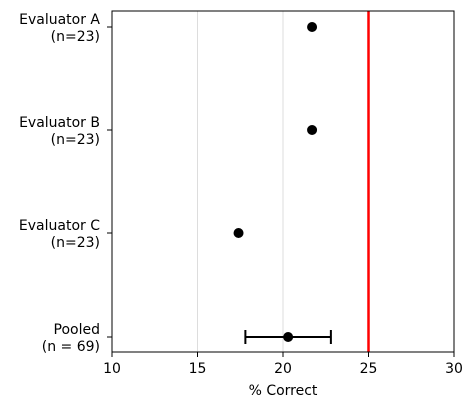 The height and width of the screenshot is (396, 464). What do you see at coordinates (283, 369) in the screenshot?
I see `x-tick-label: 20` at bounding box center [283, 369].